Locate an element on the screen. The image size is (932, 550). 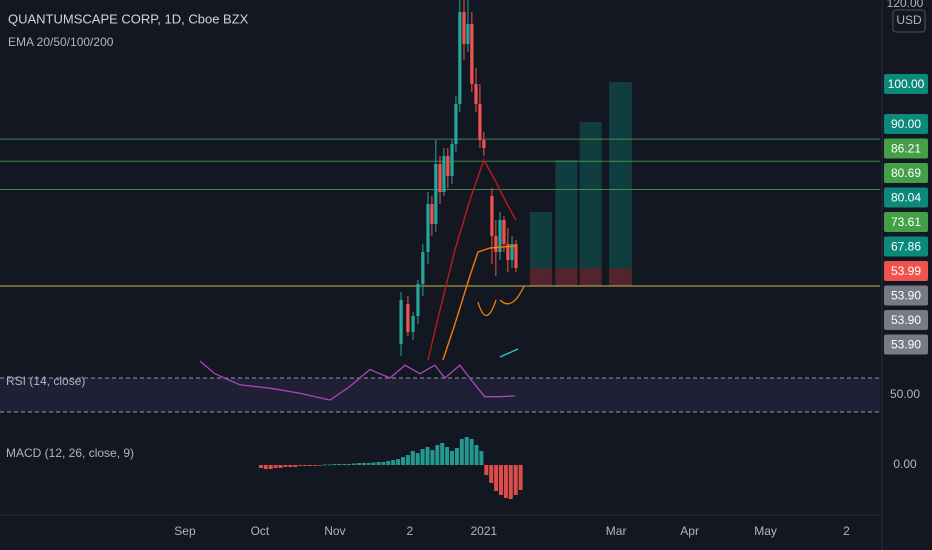
price-badge-label: 53.99 is located at coordinates (906, 271).